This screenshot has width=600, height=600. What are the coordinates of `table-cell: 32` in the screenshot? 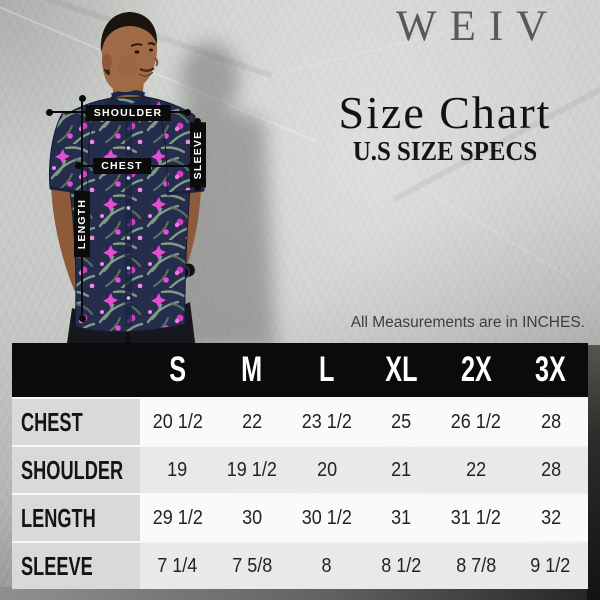 It's located at (550, 518).